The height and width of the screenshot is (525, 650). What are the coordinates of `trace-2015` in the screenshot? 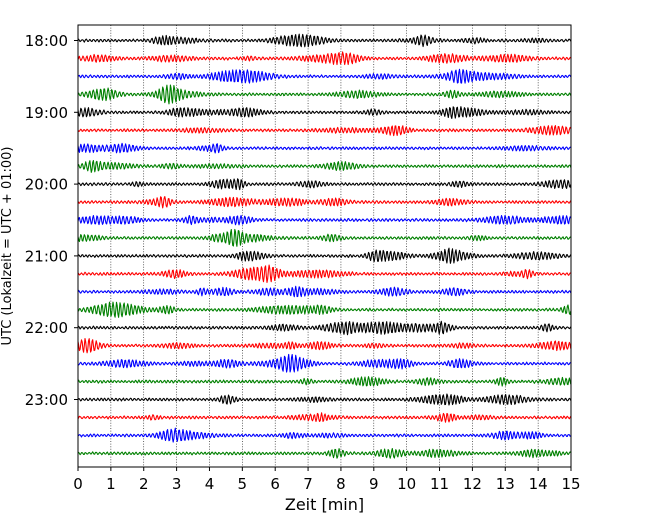 It's located at (324, 202).